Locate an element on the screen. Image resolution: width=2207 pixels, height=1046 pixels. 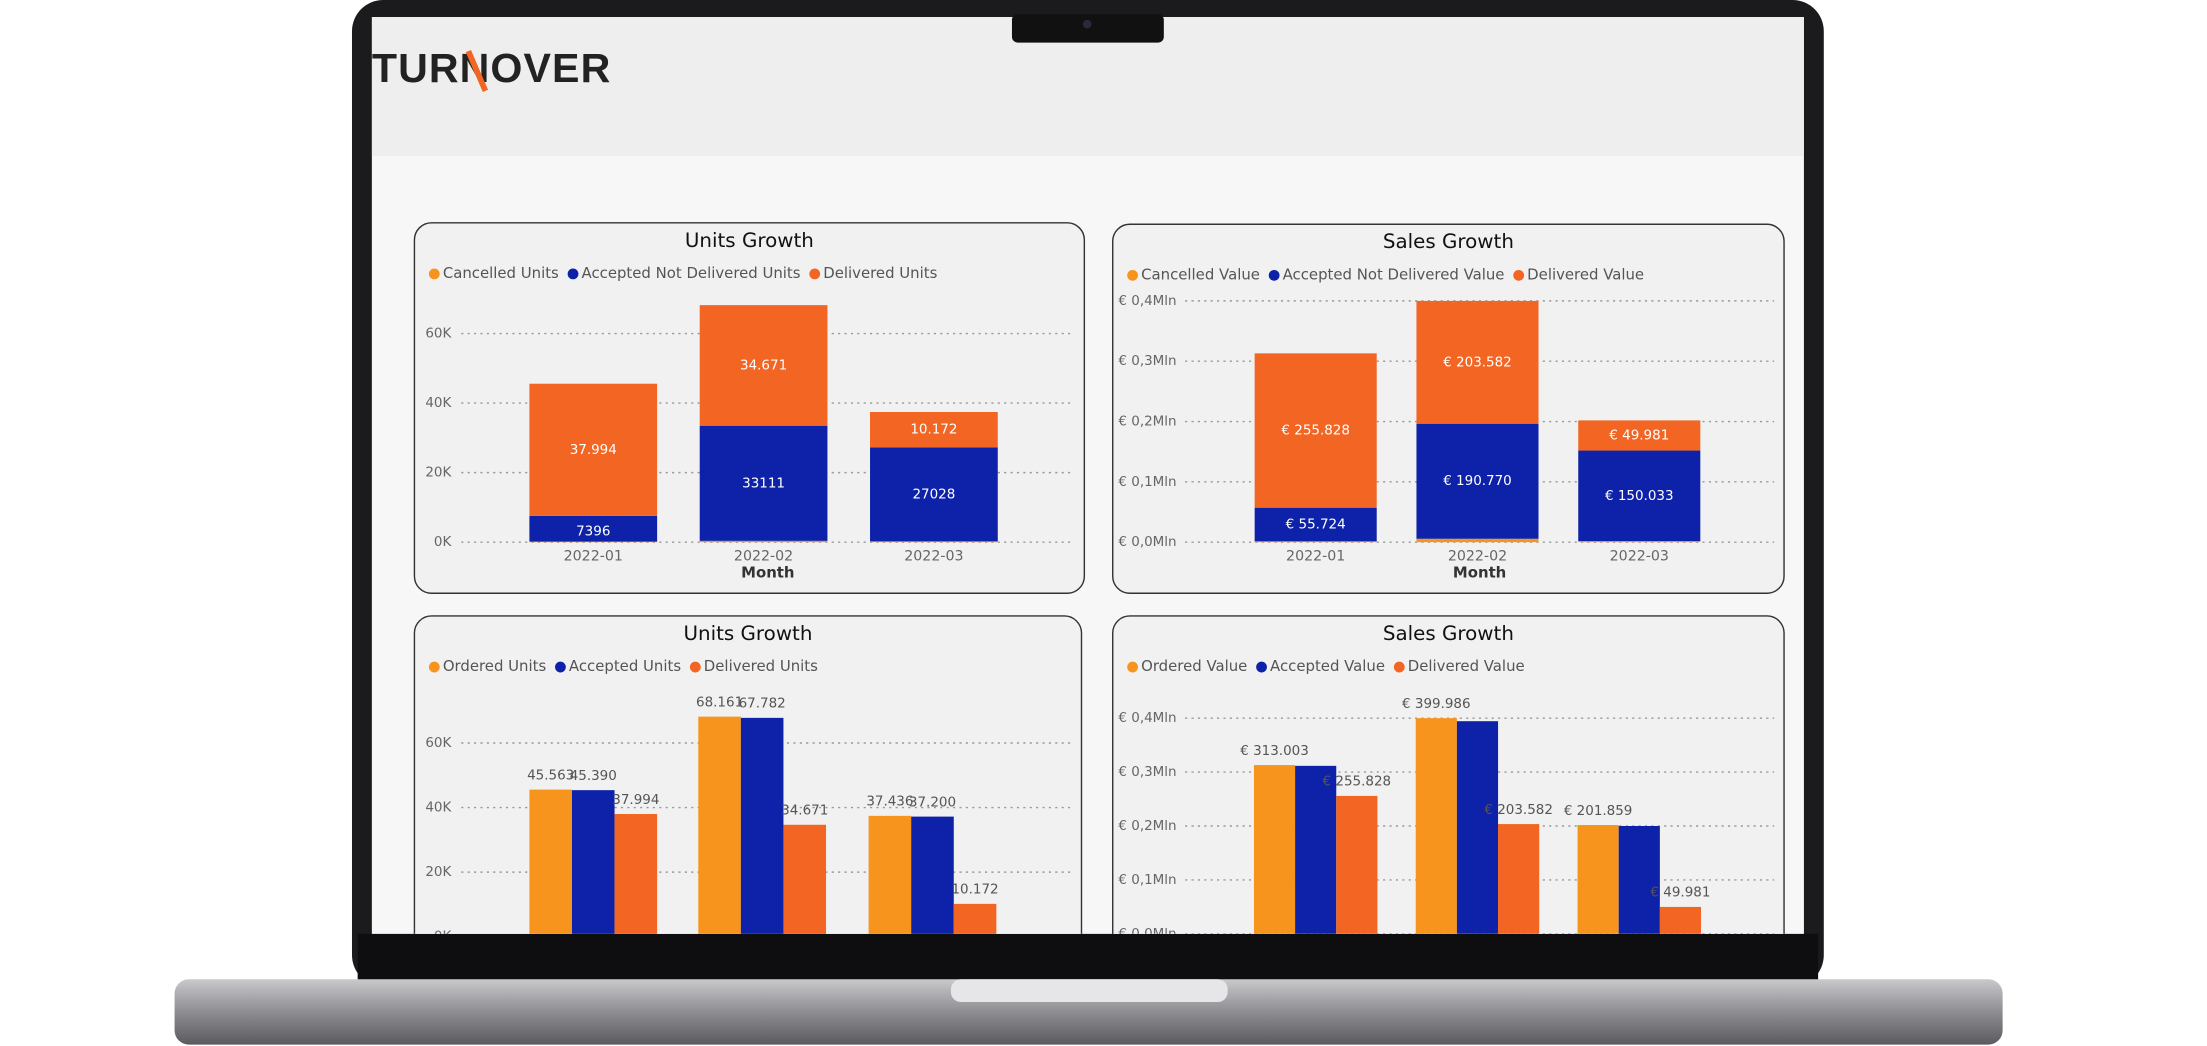
data-label: € 49.981 is located at coordinates (1639, 435).